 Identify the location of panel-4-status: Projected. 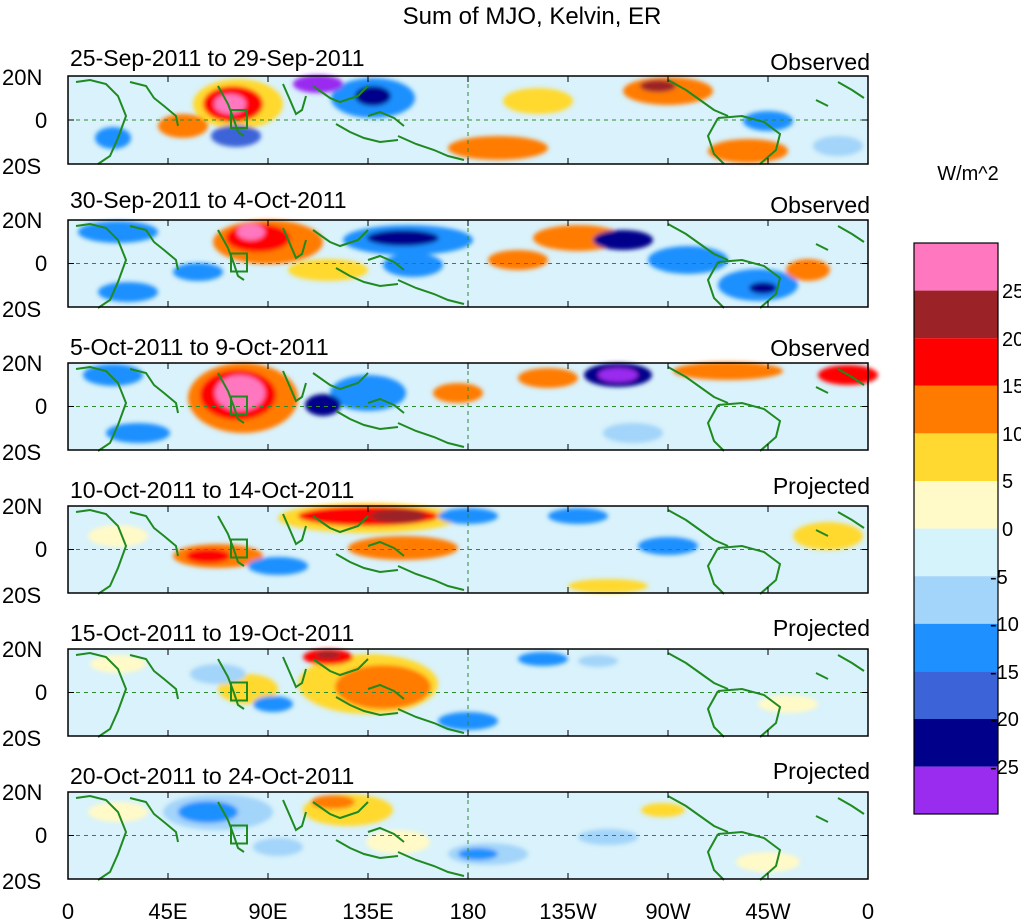
(821, 486).